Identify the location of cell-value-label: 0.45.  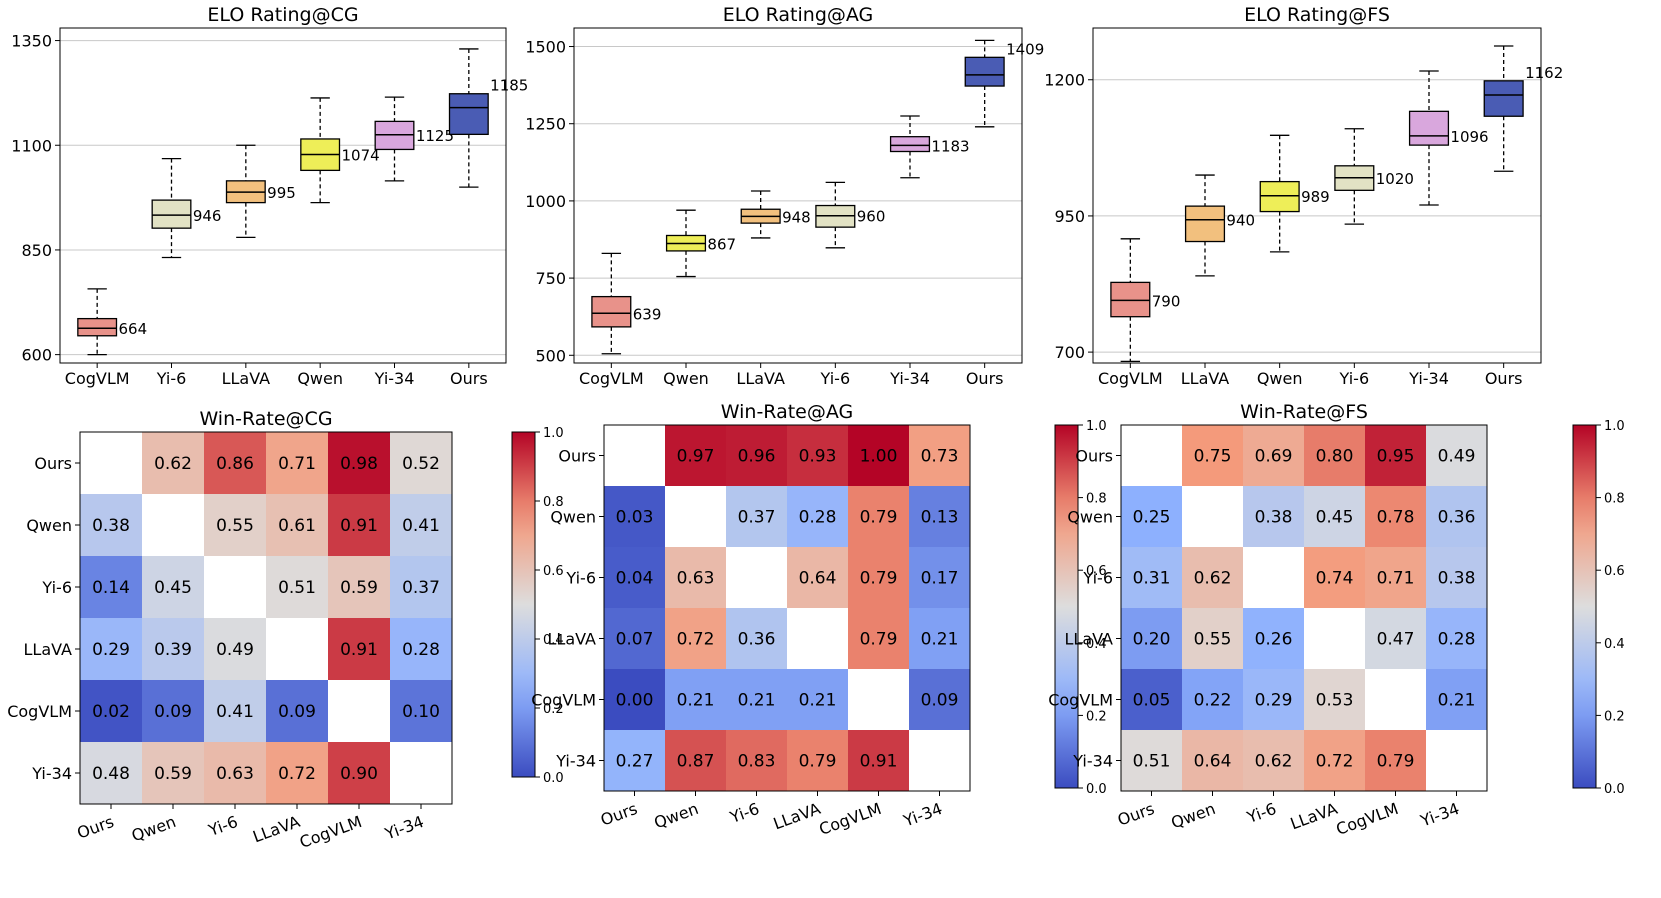
(173, 588).